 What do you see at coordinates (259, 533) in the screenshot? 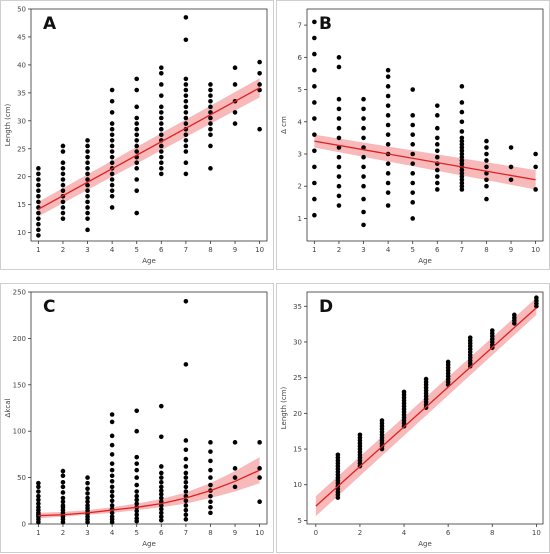
I see `x-tick-label-c-10: 10` at bounding box center [259, 533].